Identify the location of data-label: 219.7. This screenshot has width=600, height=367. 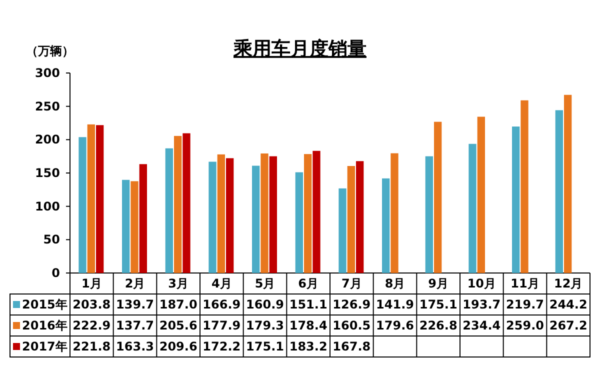
(525, 305).